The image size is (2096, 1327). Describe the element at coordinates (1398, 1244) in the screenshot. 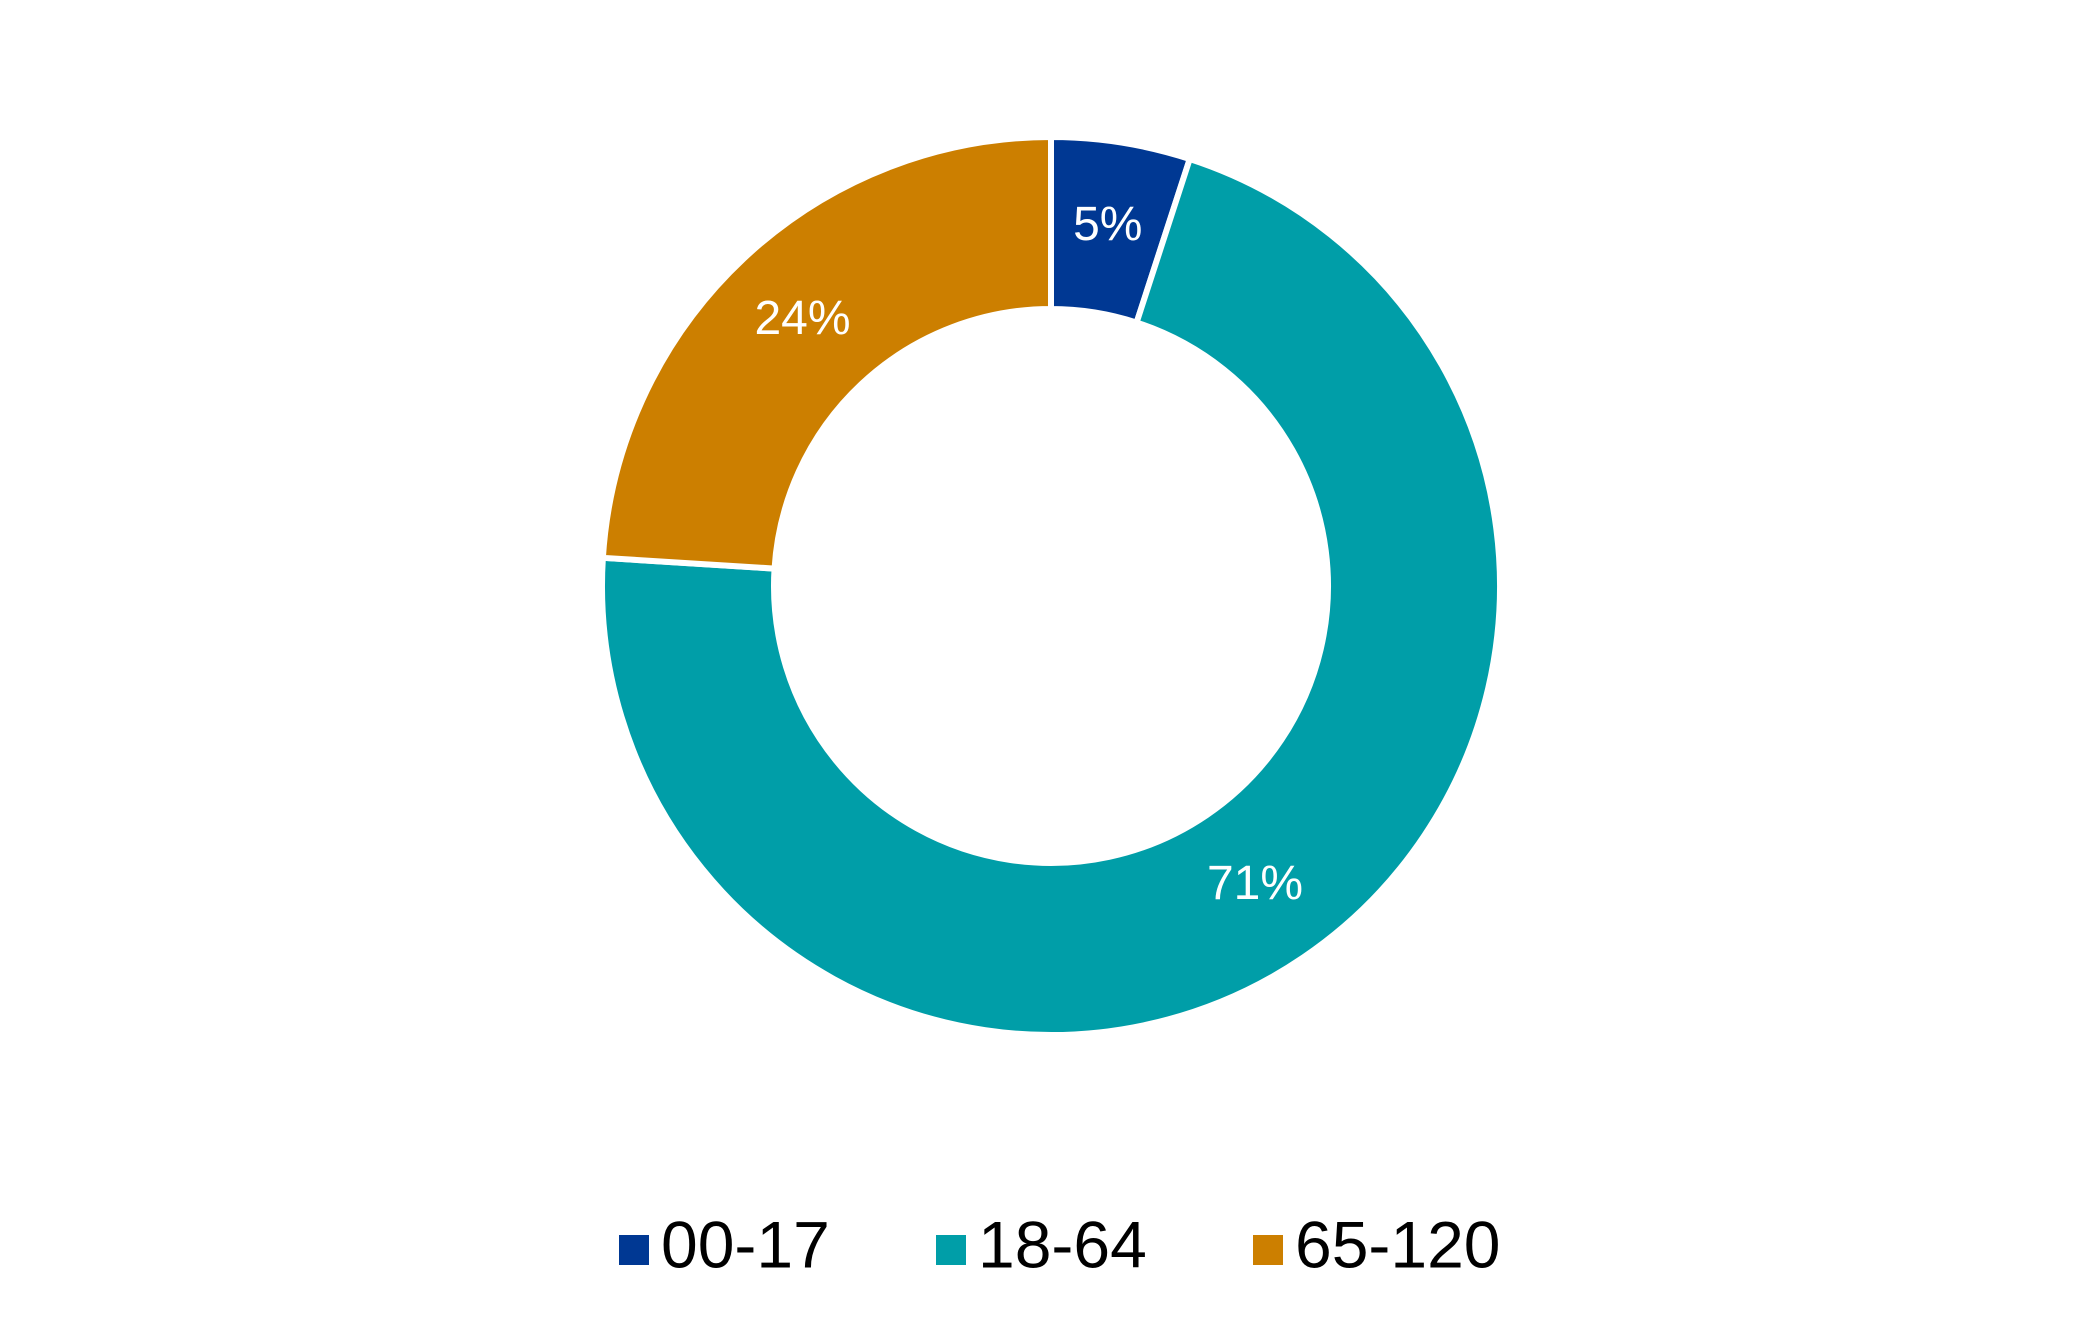

I see `legend-label: 65-120` at that location.